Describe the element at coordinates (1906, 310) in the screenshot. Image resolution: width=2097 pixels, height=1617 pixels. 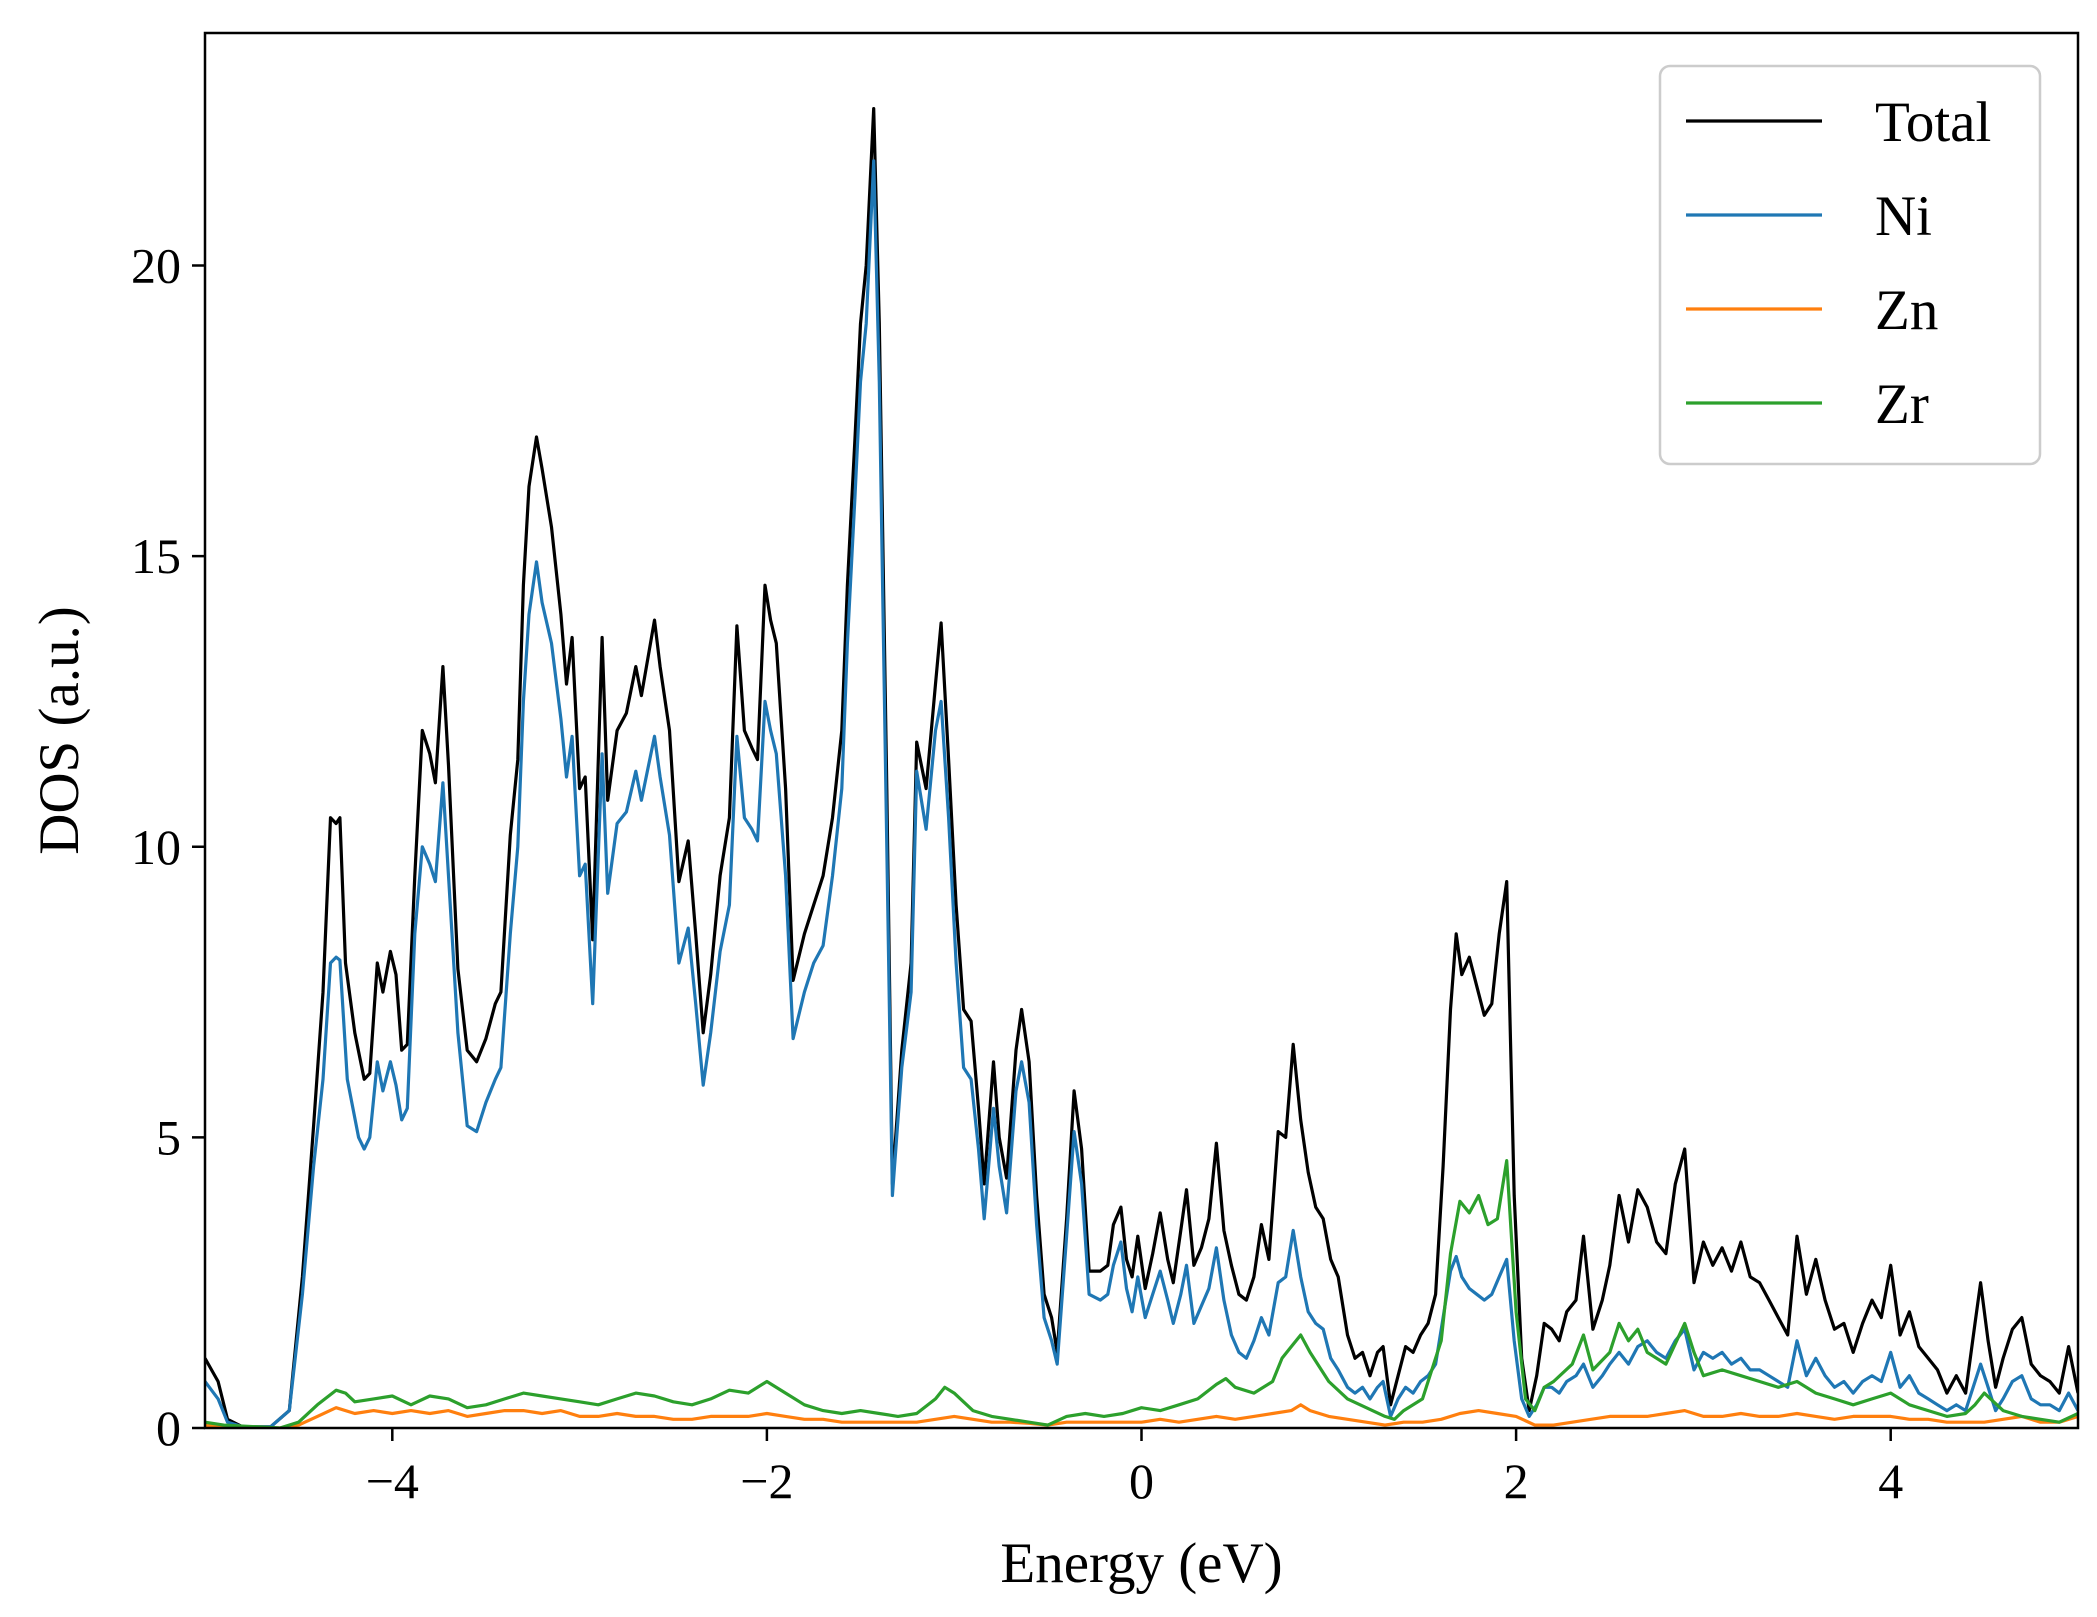
I see `legend-label-zn: Zn` at that location.